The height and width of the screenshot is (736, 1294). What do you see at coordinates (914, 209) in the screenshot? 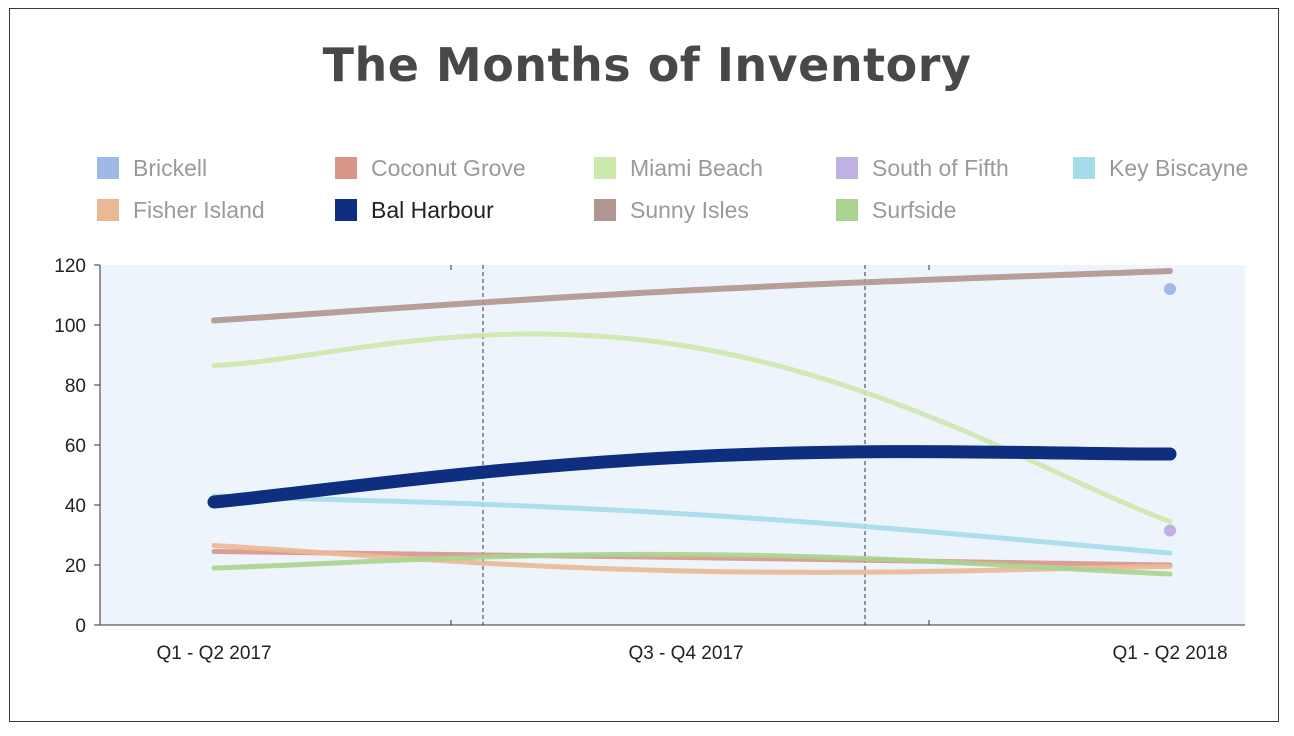
I see `legend-label: Surfside` at bounding box center [914, 209].